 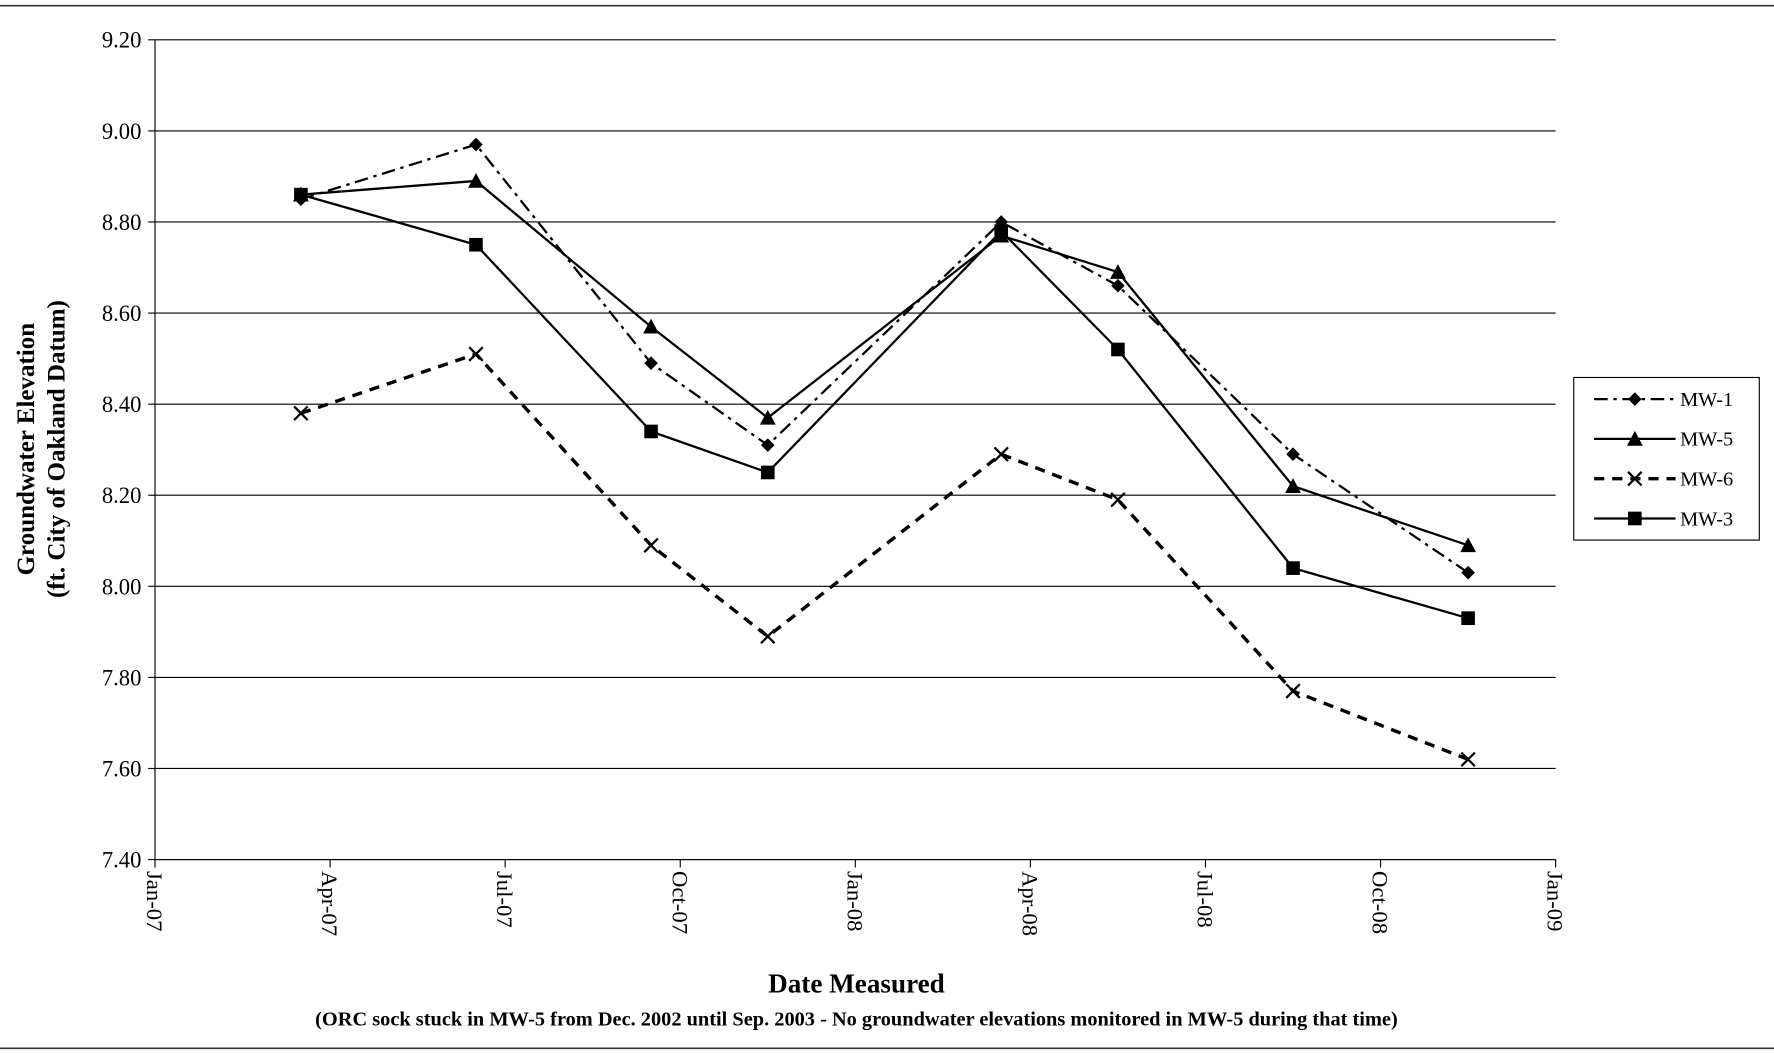 What do you see at coordinates (504, 899) in the screenshot?
I see `x-tick-label: Jul-07` at bounding box center [504, 899].